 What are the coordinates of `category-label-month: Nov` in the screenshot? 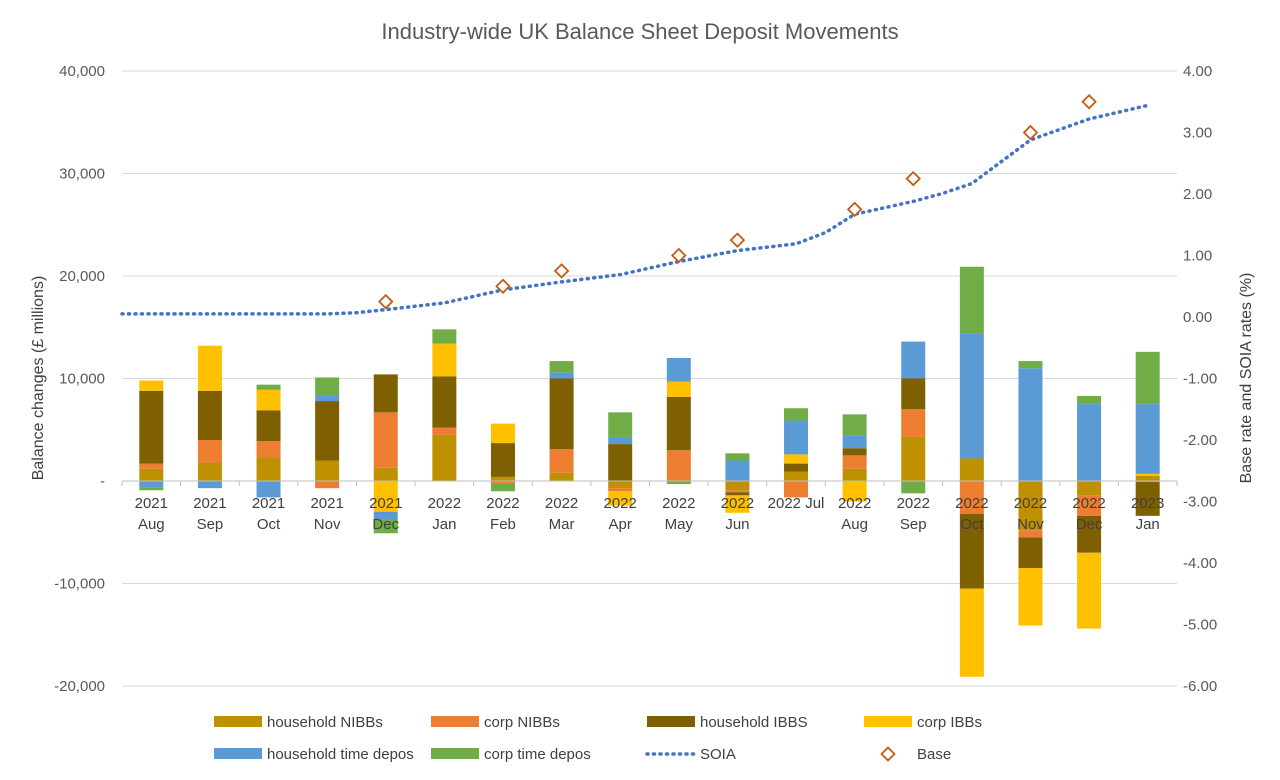 It's located at (327, 524).